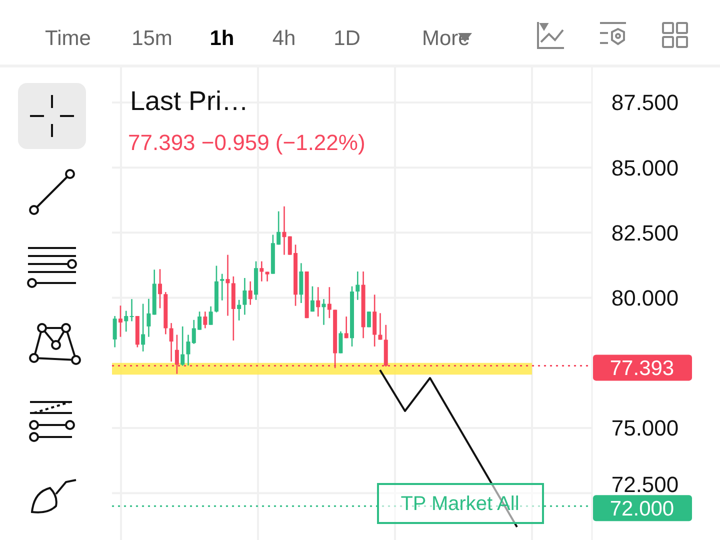  Describe the element at coordinates (68, 38) in the screenshot. I see `text: Time` at that location.